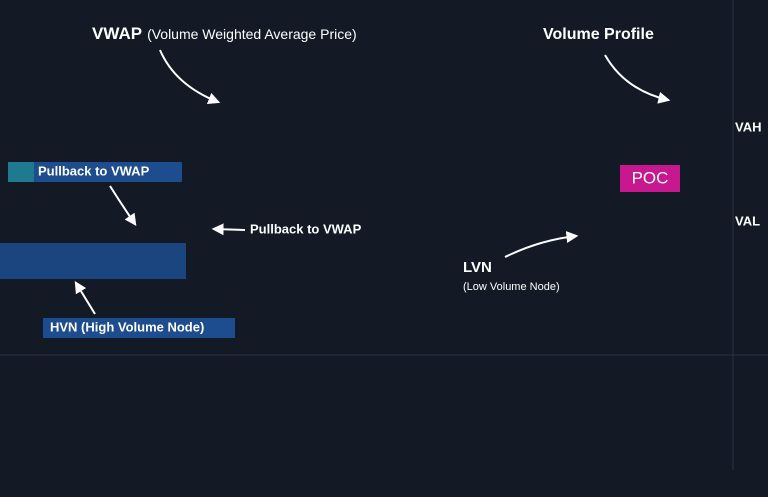 The width and height of the screenshot is (768, 497). I want to click on hvn-zone, so click(93, 261).